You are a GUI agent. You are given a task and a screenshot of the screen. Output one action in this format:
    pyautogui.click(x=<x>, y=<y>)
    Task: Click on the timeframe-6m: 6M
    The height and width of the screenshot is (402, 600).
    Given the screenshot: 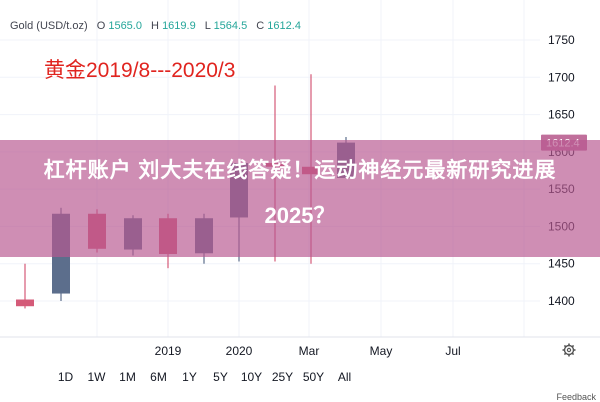 What is the action you would take?
    pyautogui.click(x=158, y=377)
    